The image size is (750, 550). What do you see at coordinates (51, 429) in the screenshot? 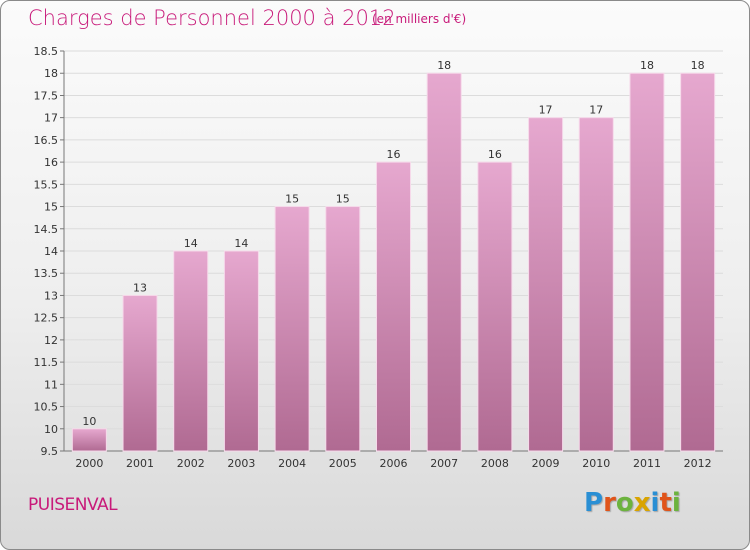
I see `y-tick-label: 10` at bounding box center [51, 429].